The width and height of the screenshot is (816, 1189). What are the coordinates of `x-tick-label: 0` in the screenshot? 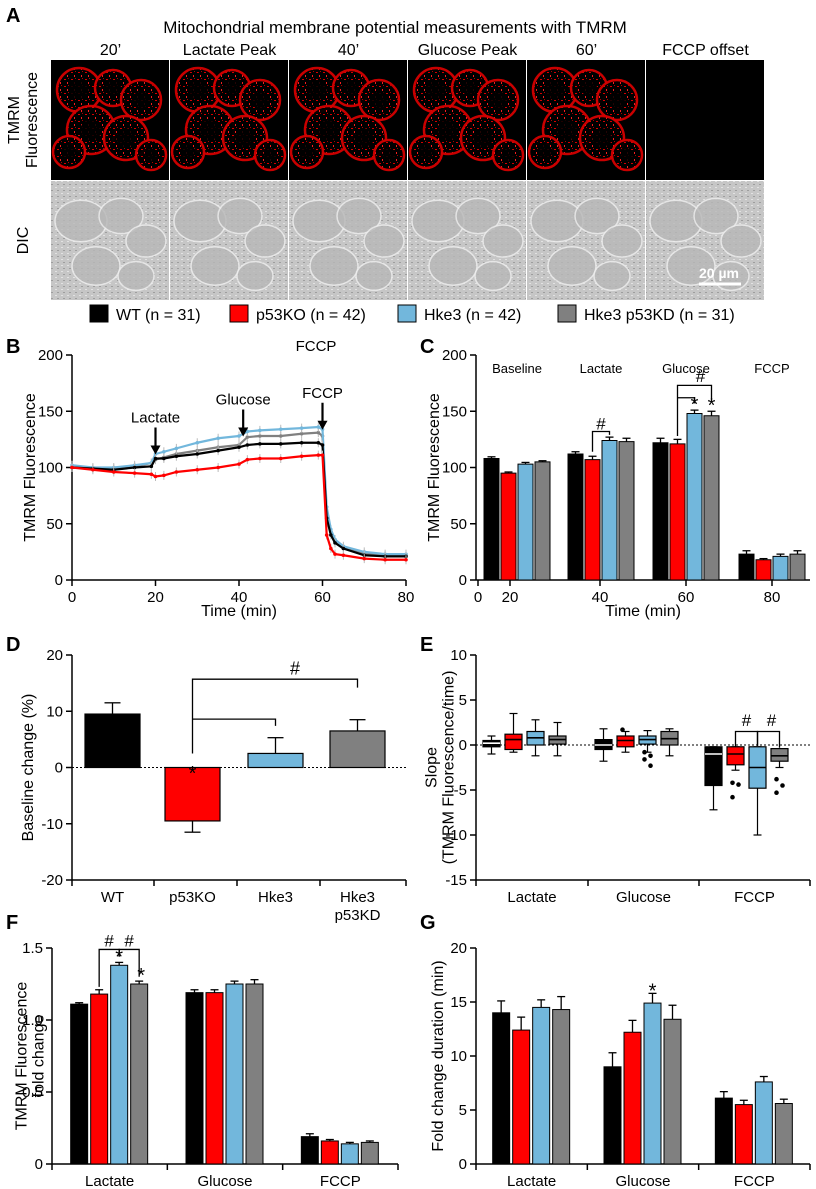 It's located at (72, 597).